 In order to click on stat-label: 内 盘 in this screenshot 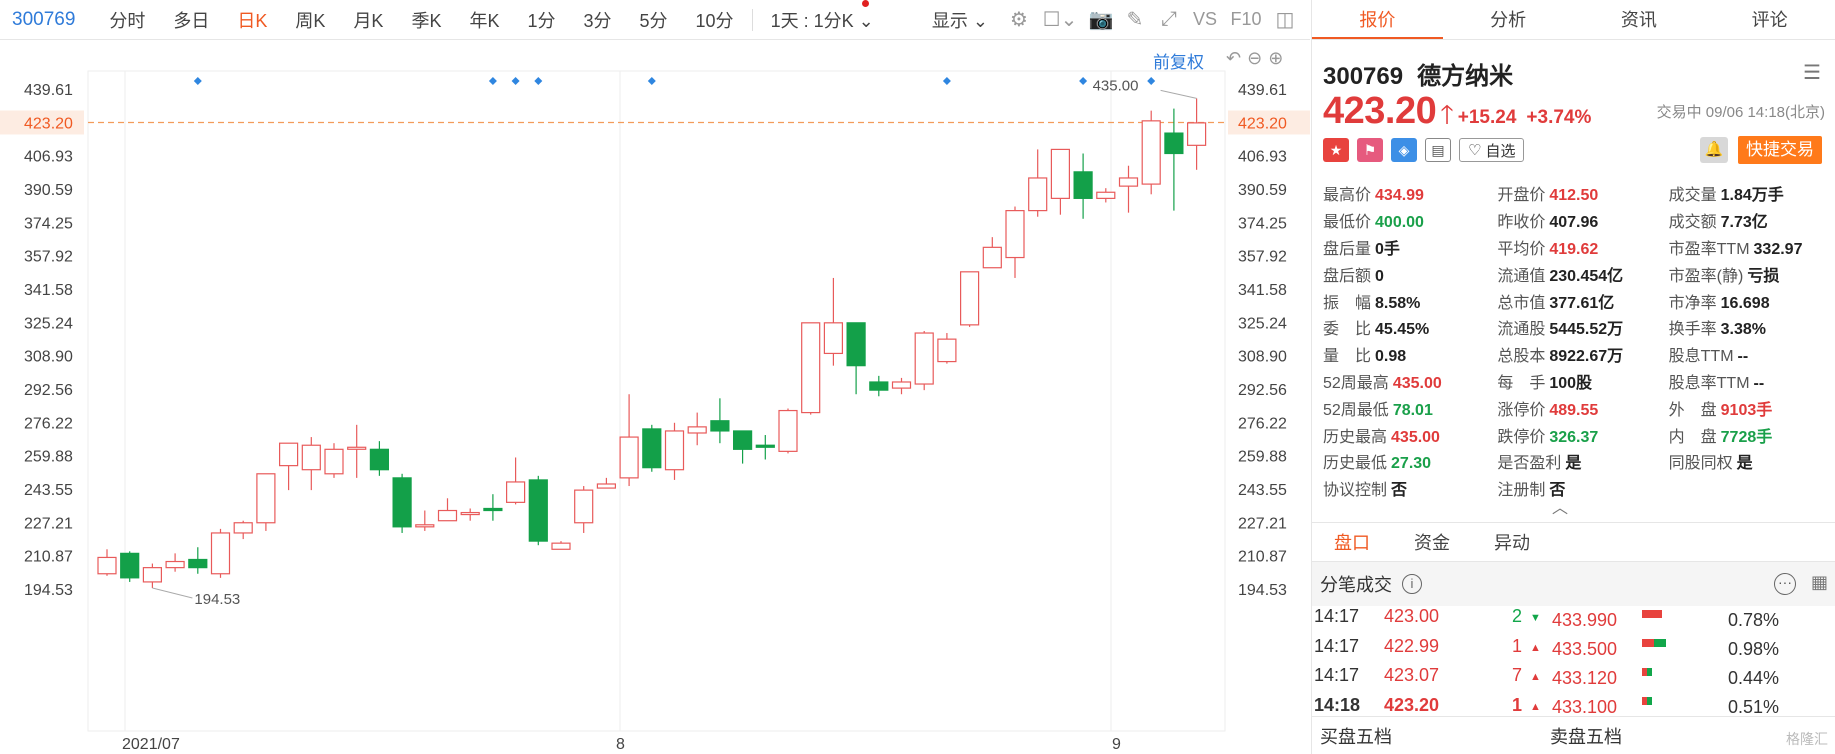, I will do `click(1692, 437)`.